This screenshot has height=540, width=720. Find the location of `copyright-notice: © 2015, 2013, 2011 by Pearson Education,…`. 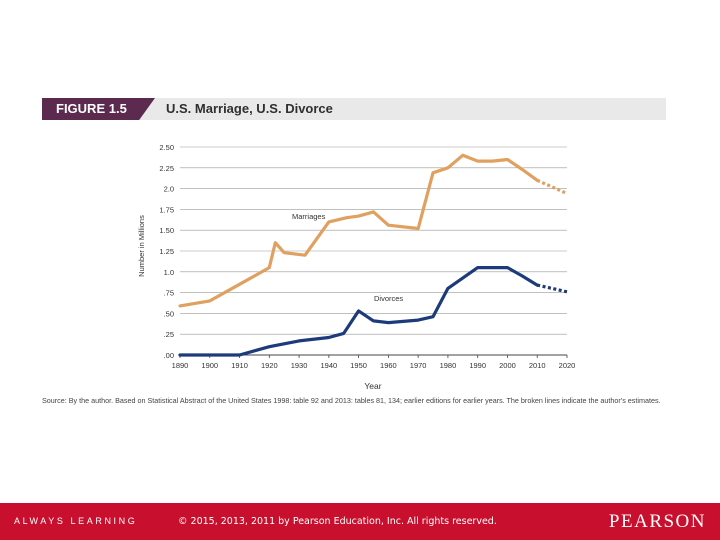

copyright-notice: © 2015, 2013, 2011 by Pearson Education,… is located at coordinates (337, 521).